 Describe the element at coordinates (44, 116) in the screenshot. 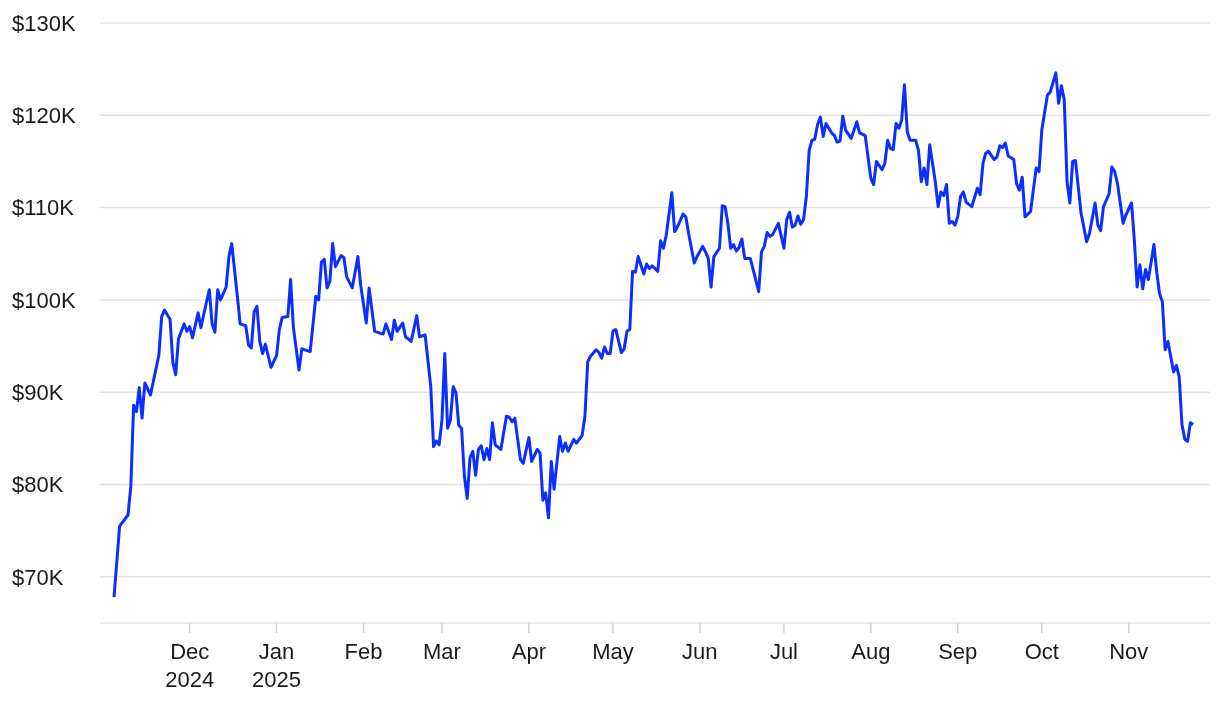

I see `y-tick-label: $120K` at that location.